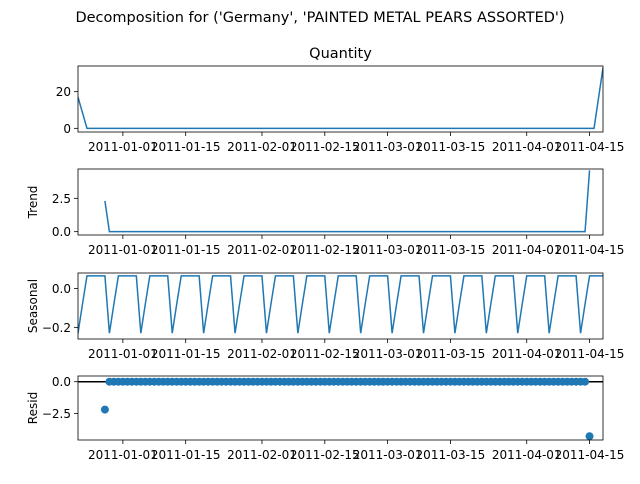 This screenshot has width=640, height=484. What do you see at coordinates (590, 455) in the screenshot?
I see `resid-xtick-label: 2011-04-15` at bounding box center [590, 455].